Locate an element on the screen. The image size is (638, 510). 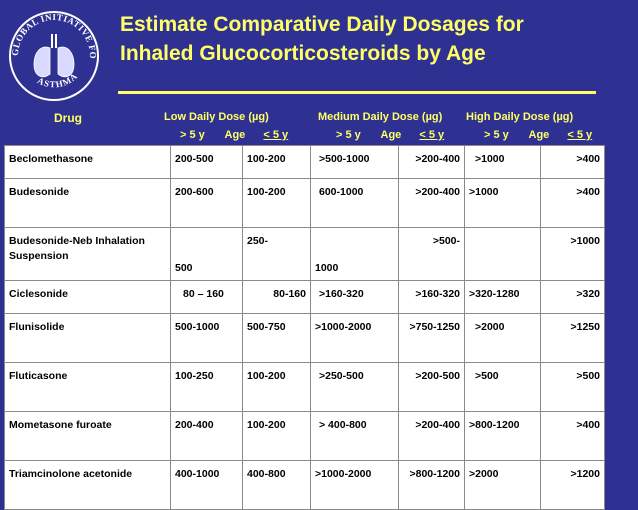
cell-low-gt5: 200-500 is located at coordinates (206, 162).